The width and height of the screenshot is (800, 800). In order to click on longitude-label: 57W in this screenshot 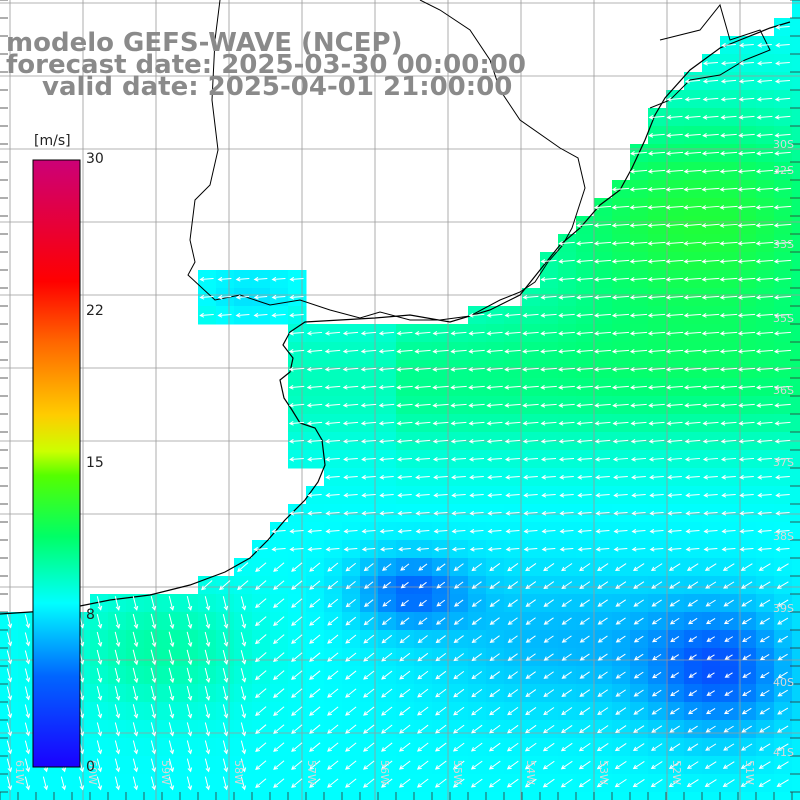, I will do `click(311, 772)`.